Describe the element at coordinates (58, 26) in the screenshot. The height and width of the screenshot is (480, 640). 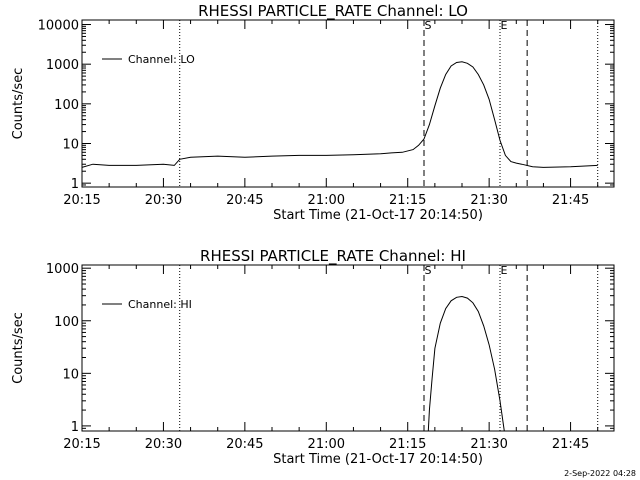
I see `y-tick-label: 10000` at that location.